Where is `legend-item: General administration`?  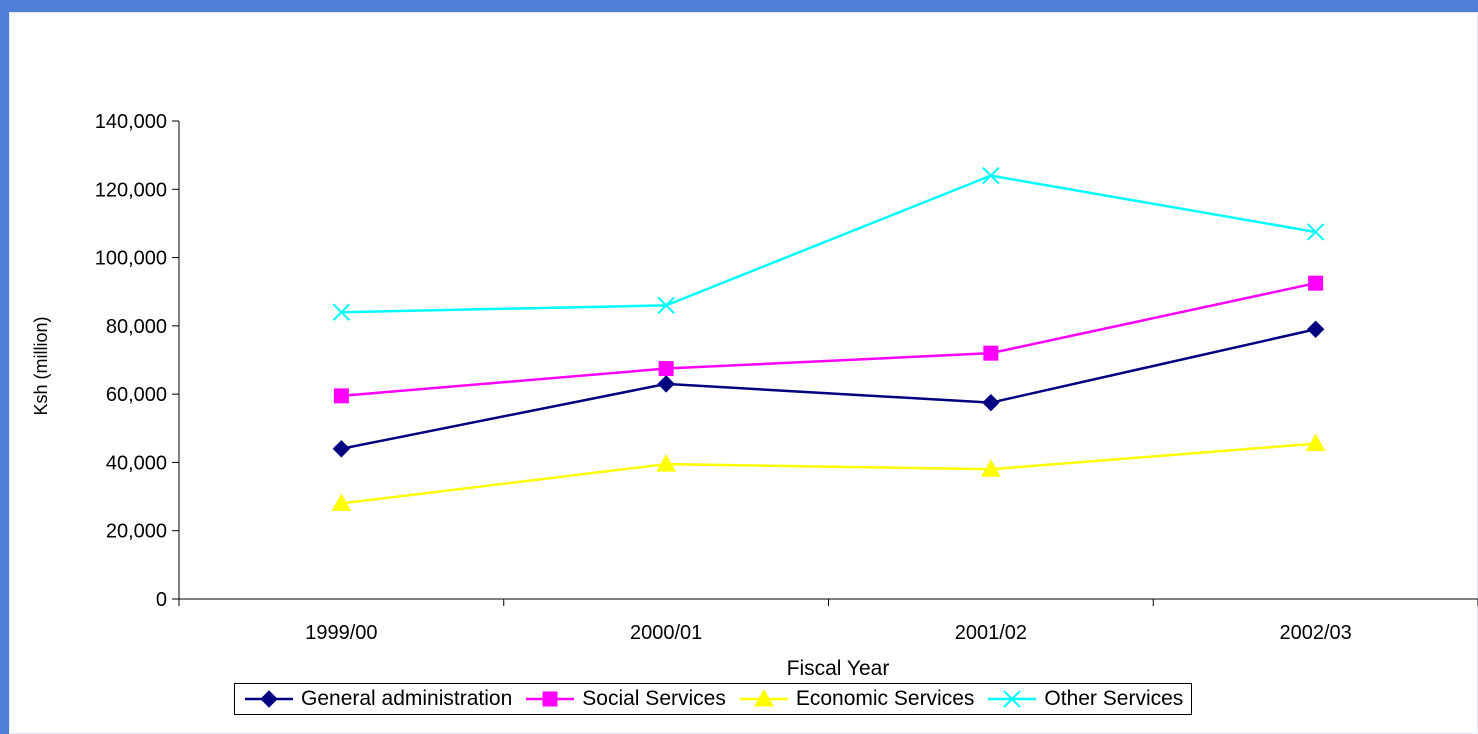
legend-item: General administration is located at coordinates (377, 699).